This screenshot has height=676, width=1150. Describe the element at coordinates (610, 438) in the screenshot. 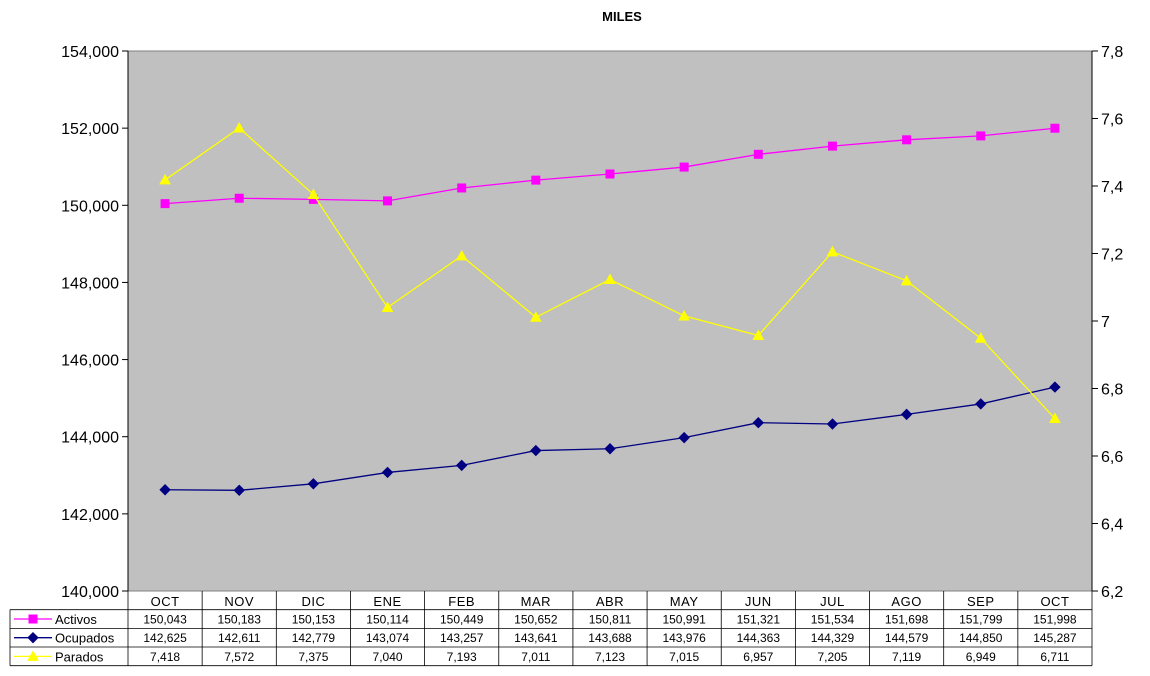

I see `series-ocupados` at that location.